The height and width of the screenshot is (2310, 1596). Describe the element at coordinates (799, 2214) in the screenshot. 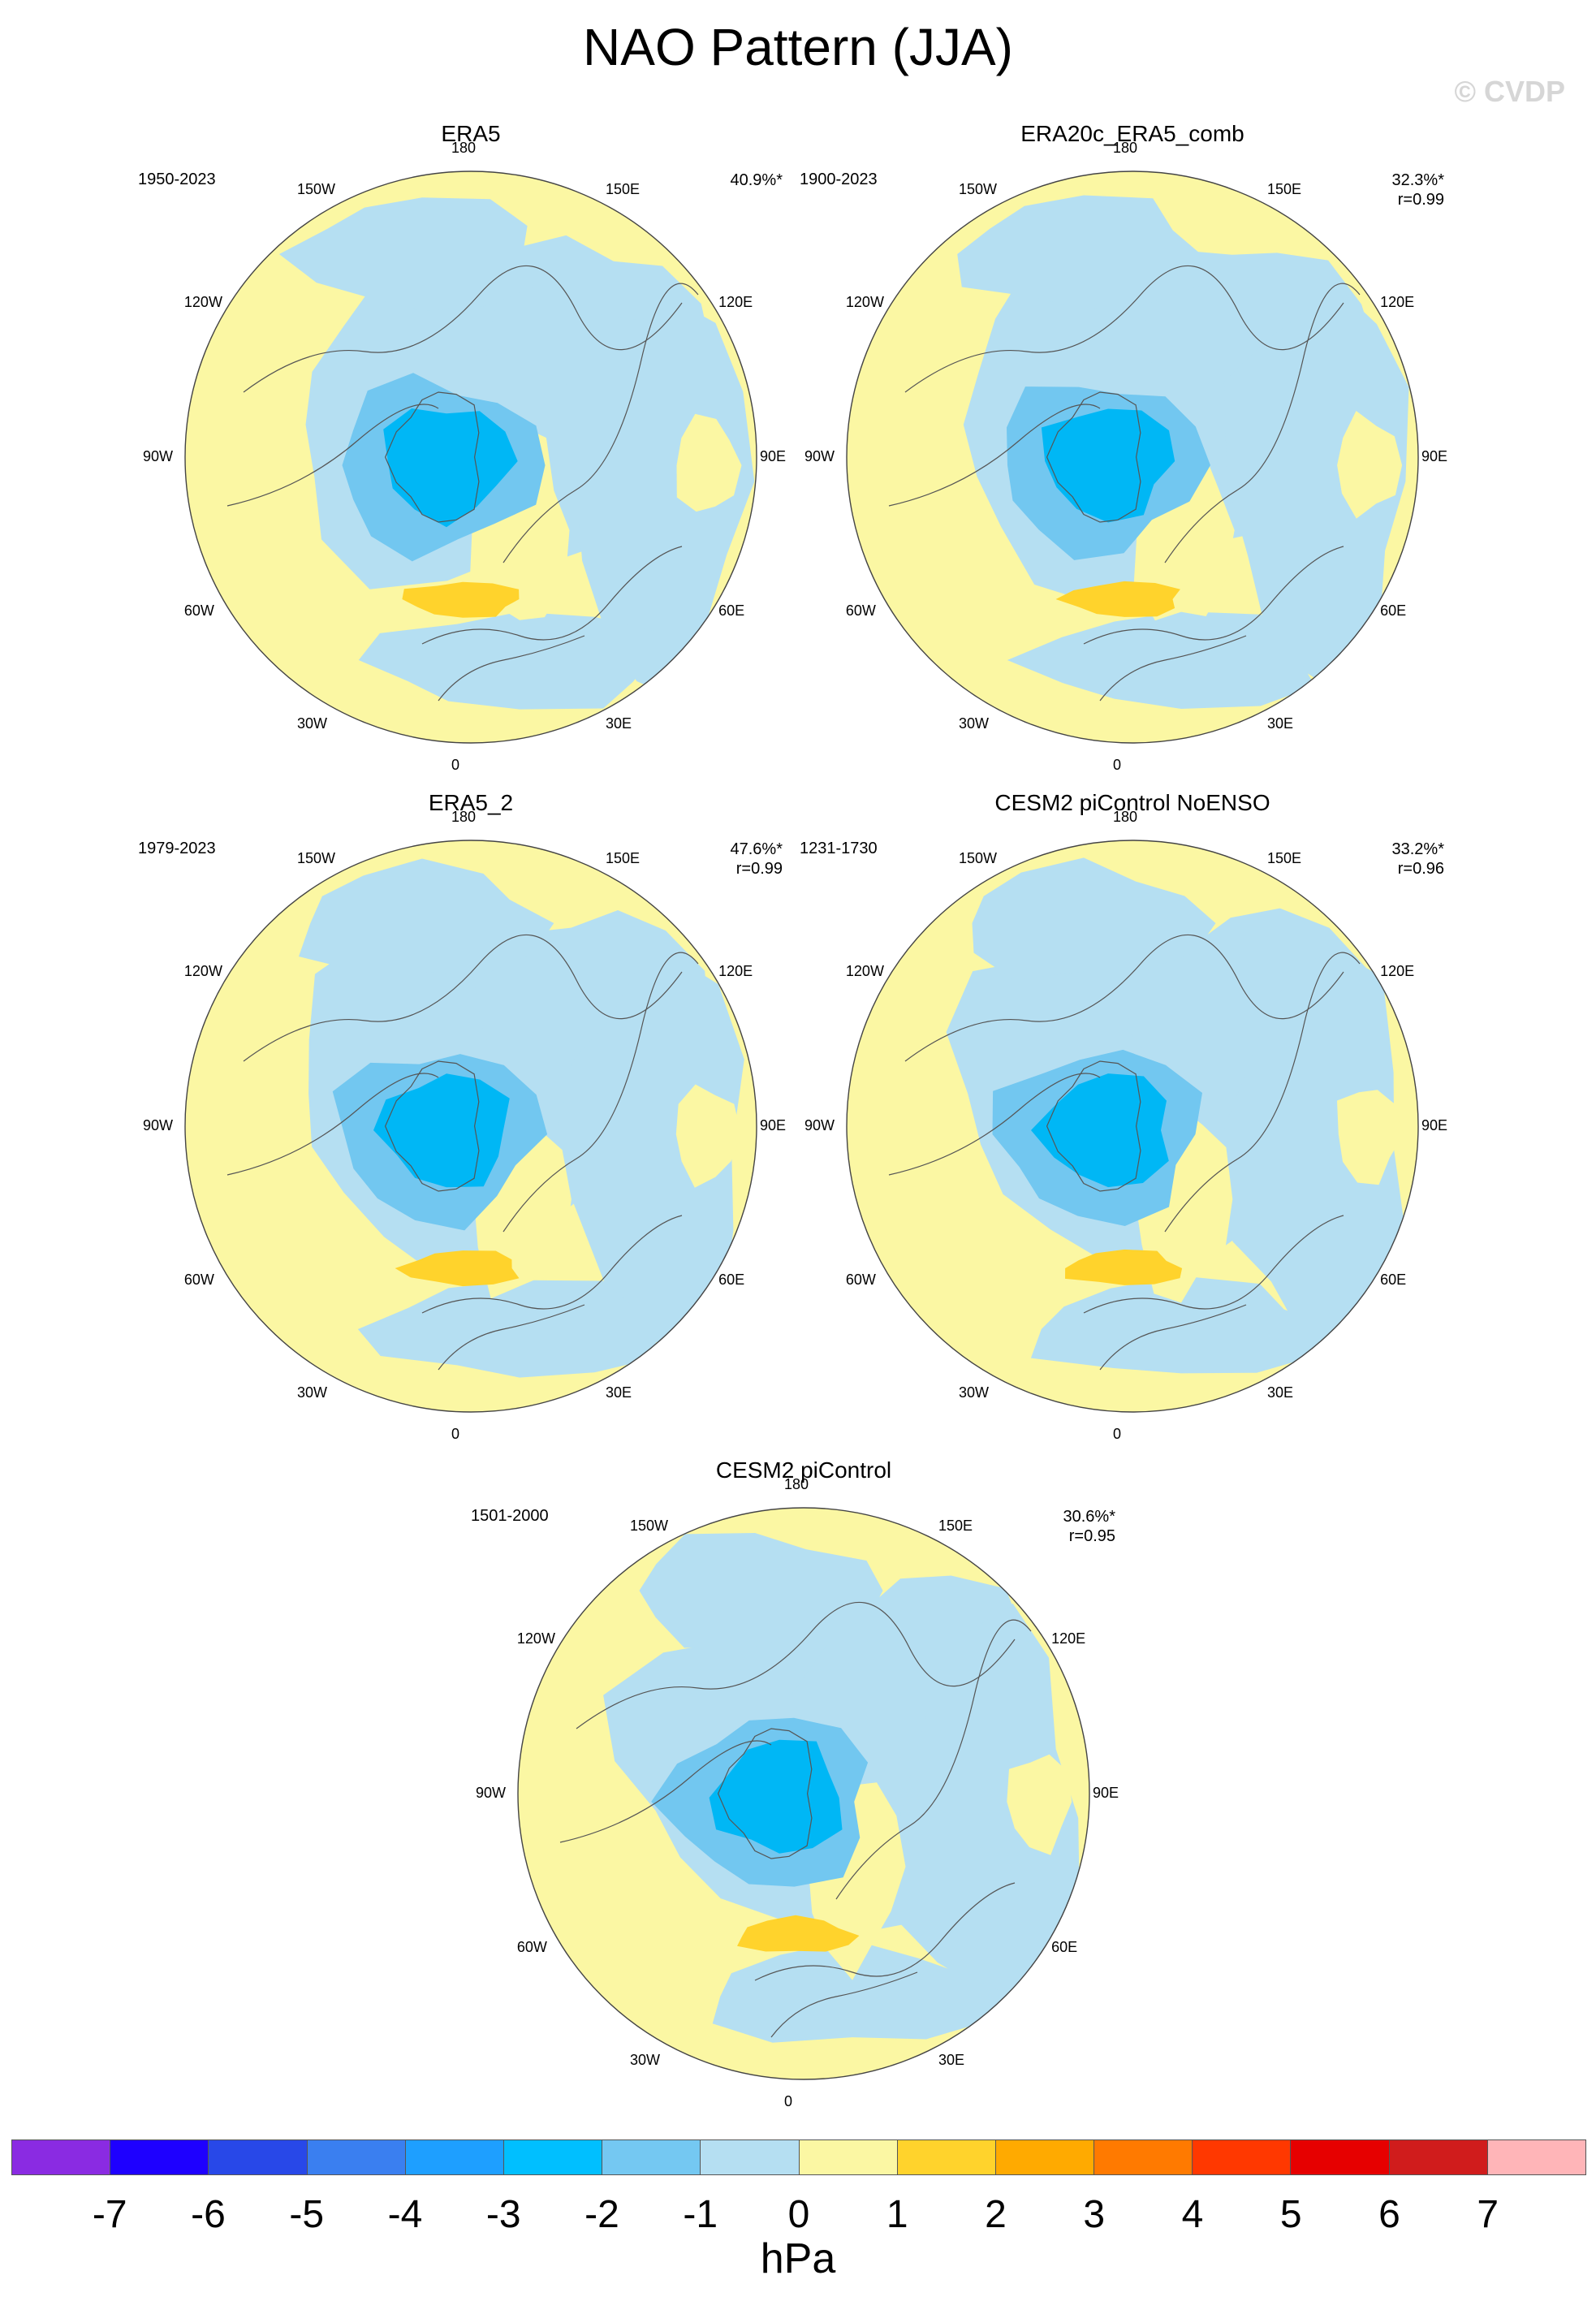

I see `colorbar-tick-label: 0` at that location.